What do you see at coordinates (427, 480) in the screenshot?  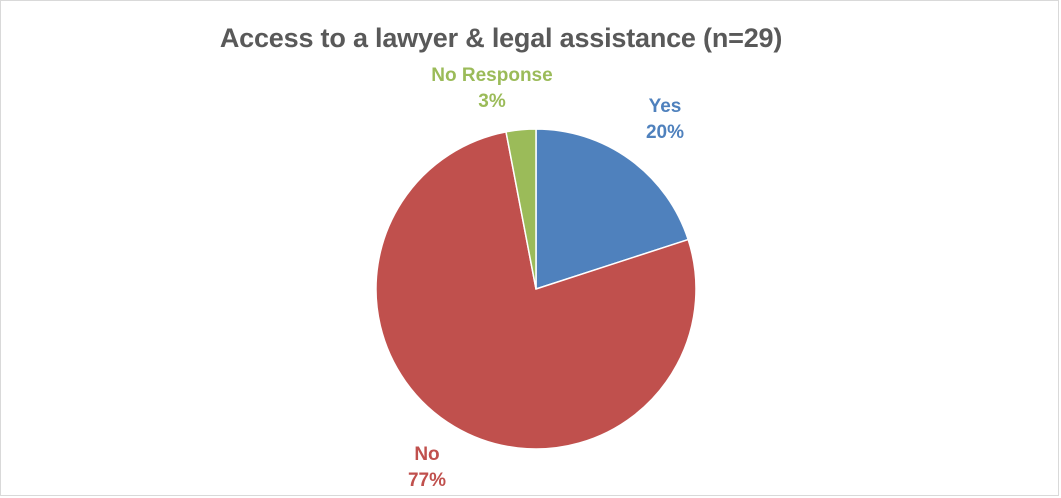 I see `data-label-percent: 77%` at bounding box center [427, 480].